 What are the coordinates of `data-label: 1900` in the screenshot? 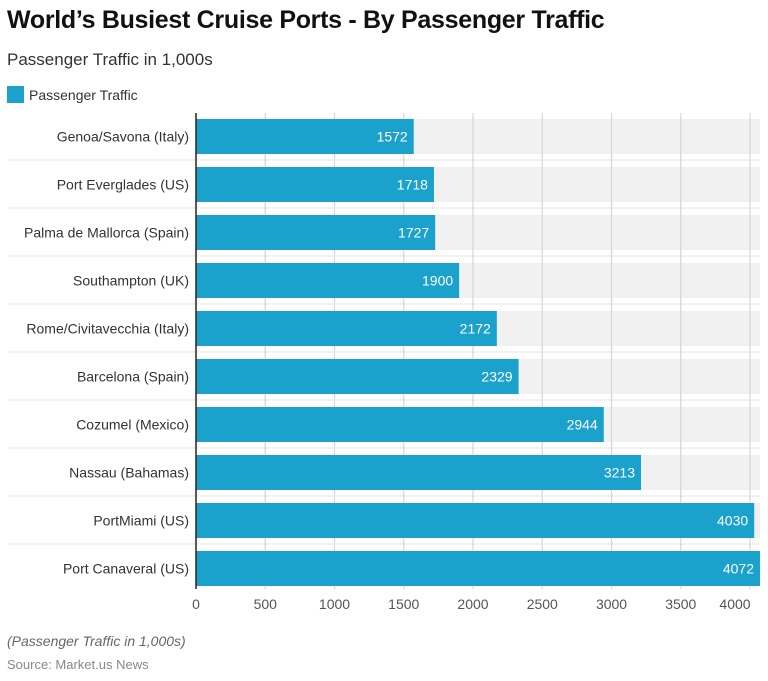 It's located at (437, 281).